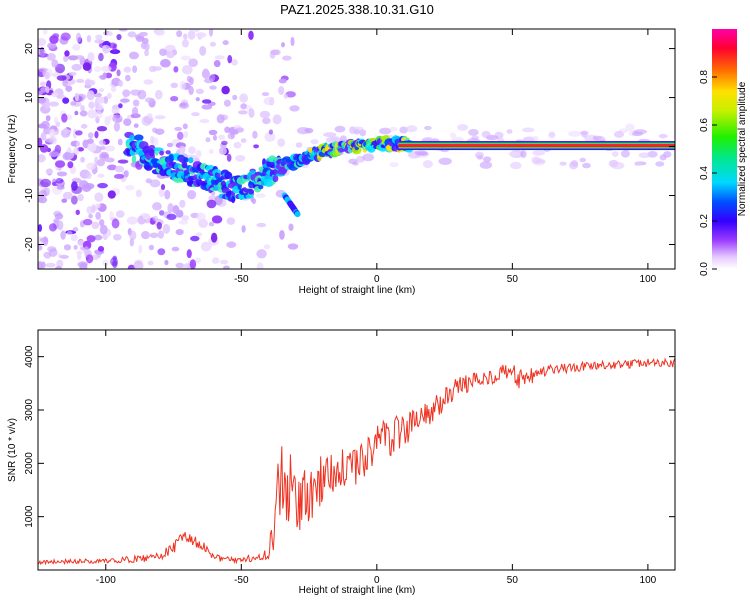 Image resolution: width=750 pixels, height=600 pixels. What do you see at coordinates (513, 580) in the screenshot?
I see `bottom-x-tick-label: 50` at bounding box center [513, 580].